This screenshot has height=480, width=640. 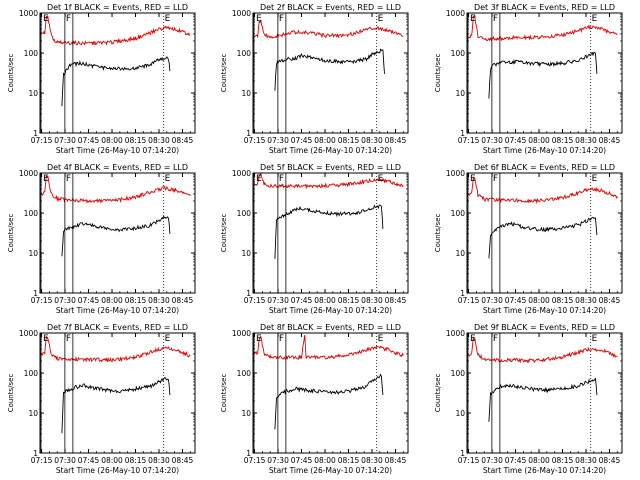 I want to click on panel-title: Det 1f BLACK = Events, RED = LLD, so click(x=117, y=7).